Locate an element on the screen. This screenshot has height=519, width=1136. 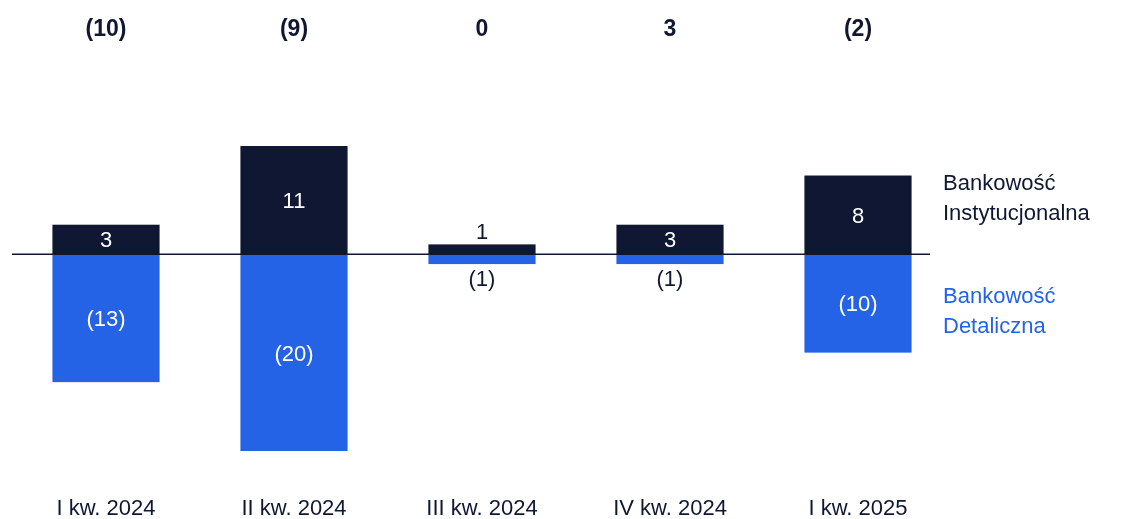
text: (10) is located at coordinates (106, 28).